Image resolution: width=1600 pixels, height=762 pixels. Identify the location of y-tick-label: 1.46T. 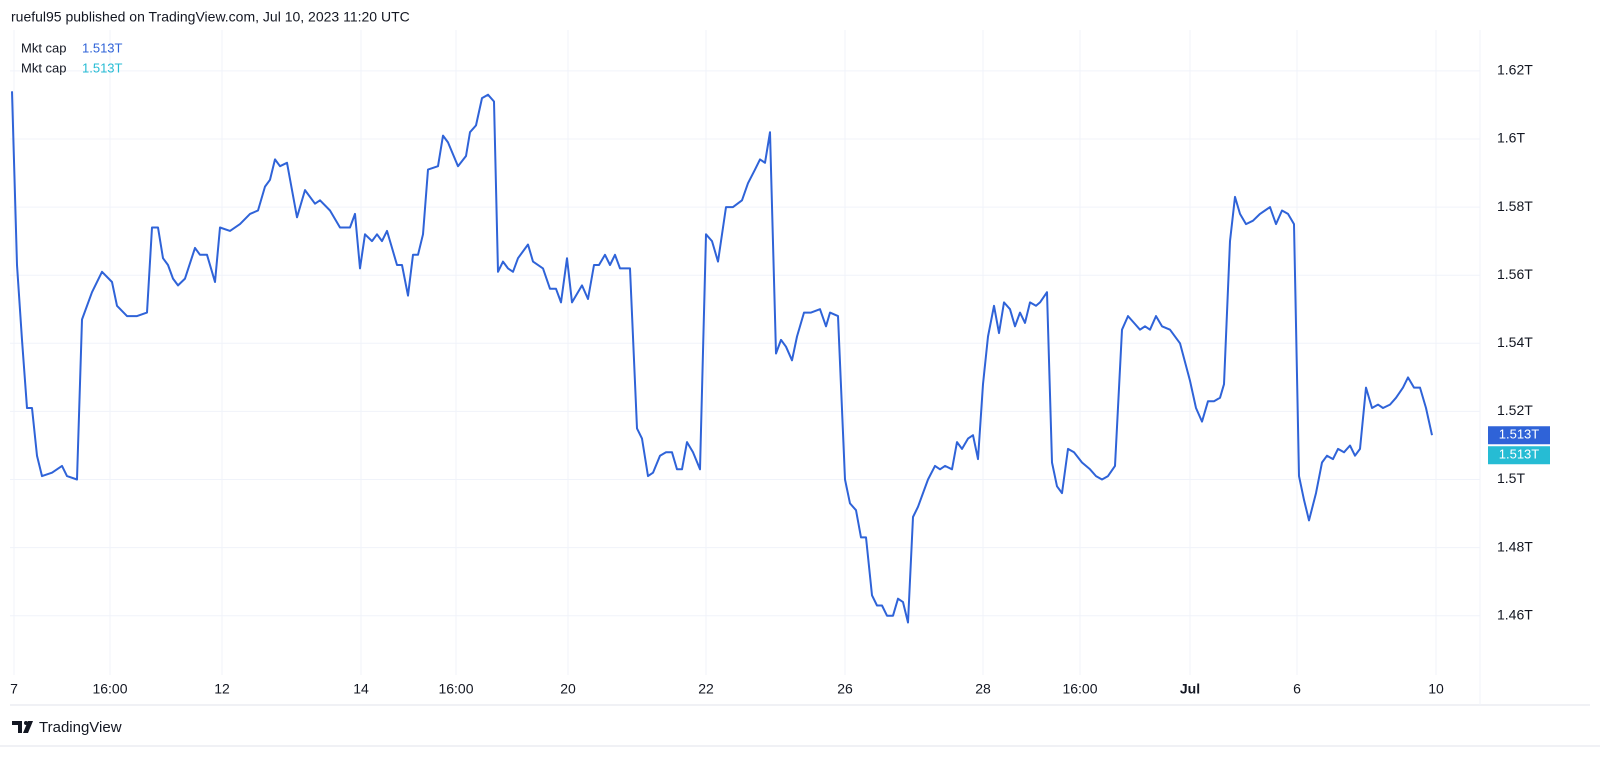
(1515, 614).